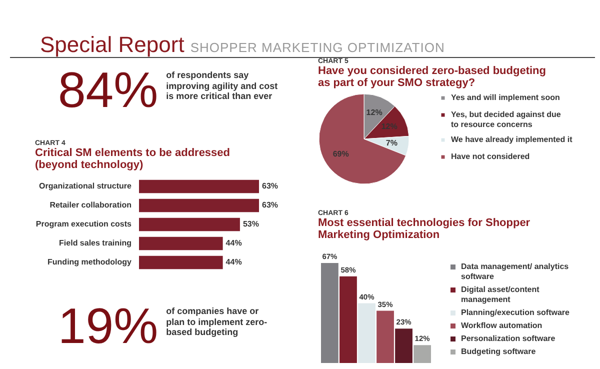  Describe the element at coordinates (108, 326) in the screenshot. I see `text: 19%` at that location.